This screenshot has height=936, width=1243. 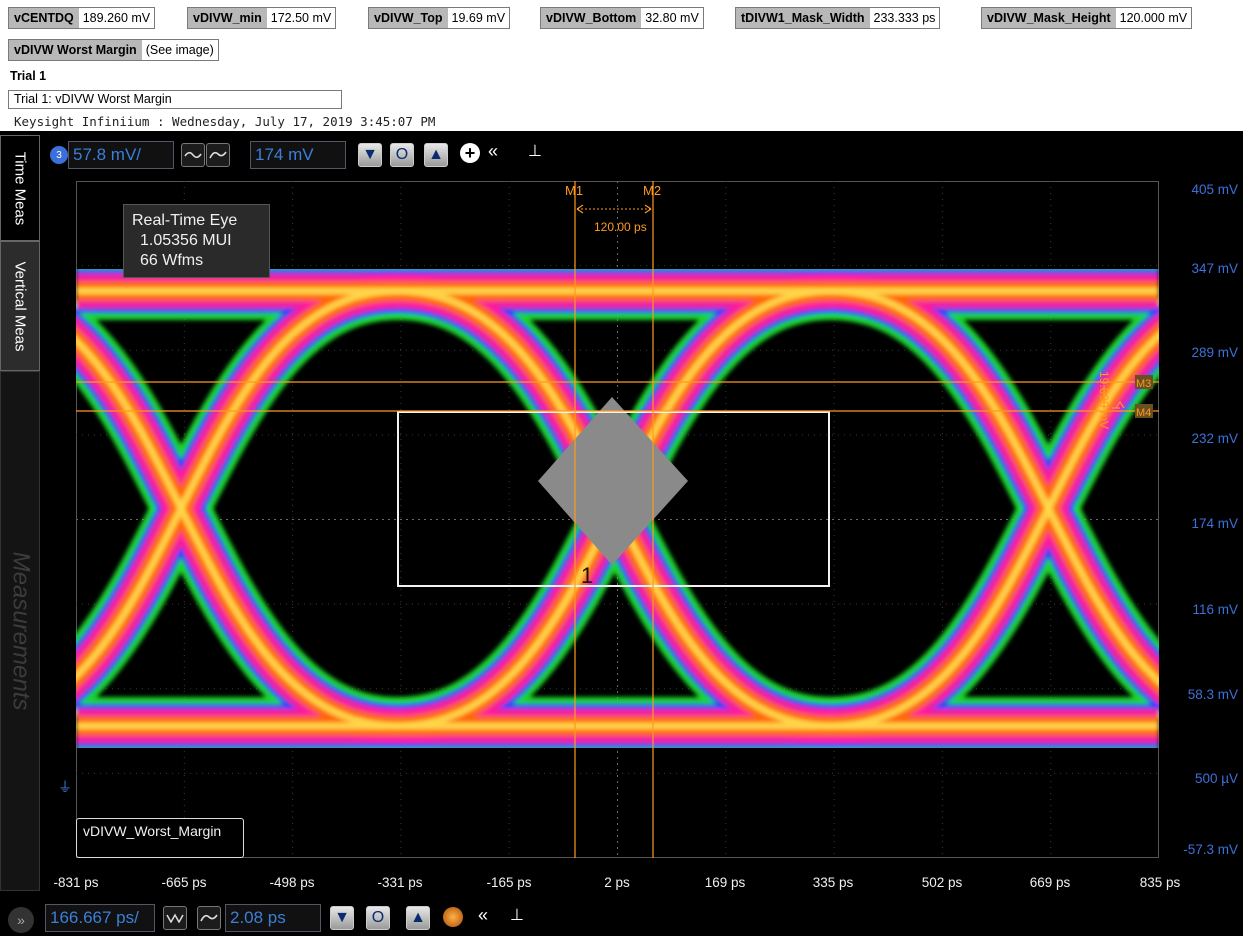 What do you see at coordinates (478, 18) in the screenshot?
I see `meas-value: 19.69 mV` at bounding box center [478, 18].